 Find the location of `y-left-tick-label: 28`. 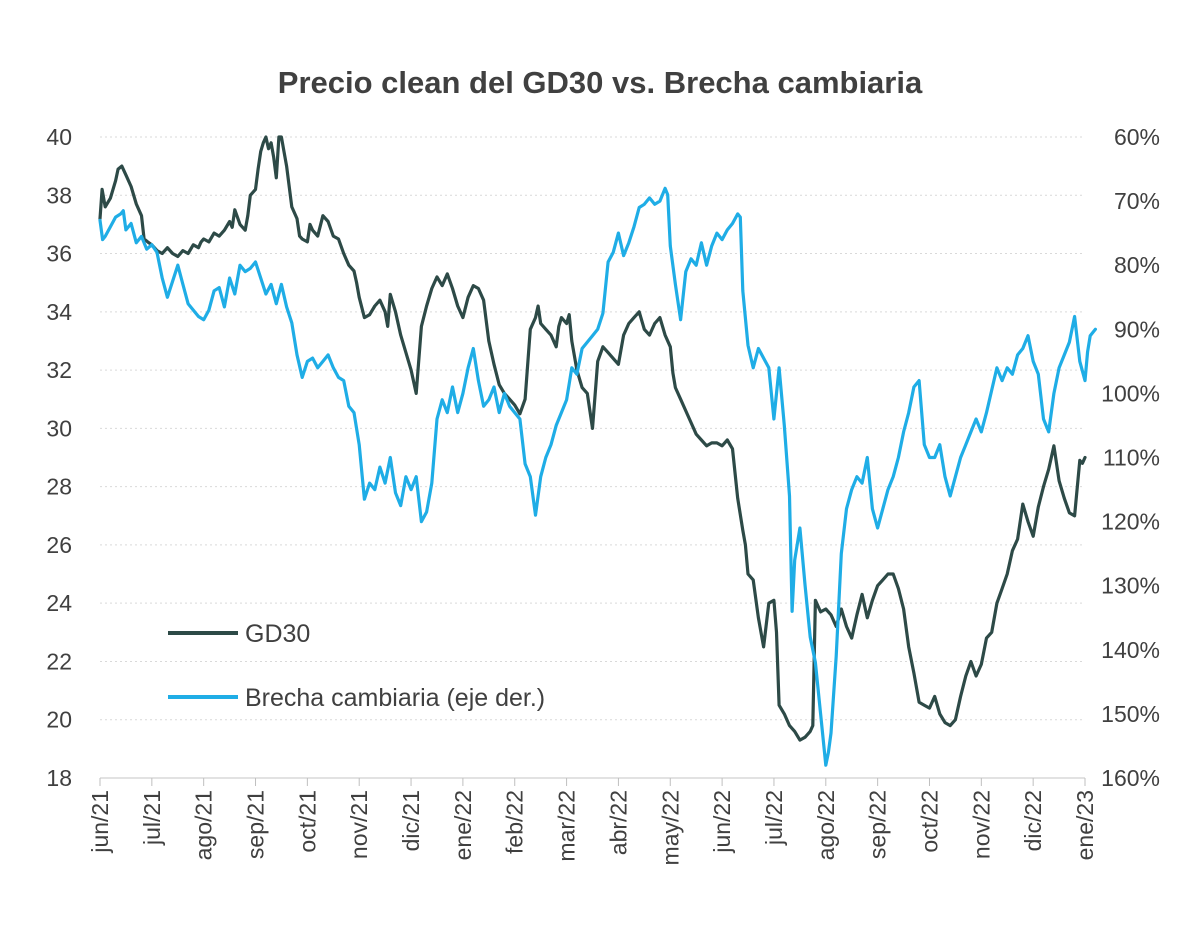

y-left-tick-label: 28 is located at coordinates (59, 487).